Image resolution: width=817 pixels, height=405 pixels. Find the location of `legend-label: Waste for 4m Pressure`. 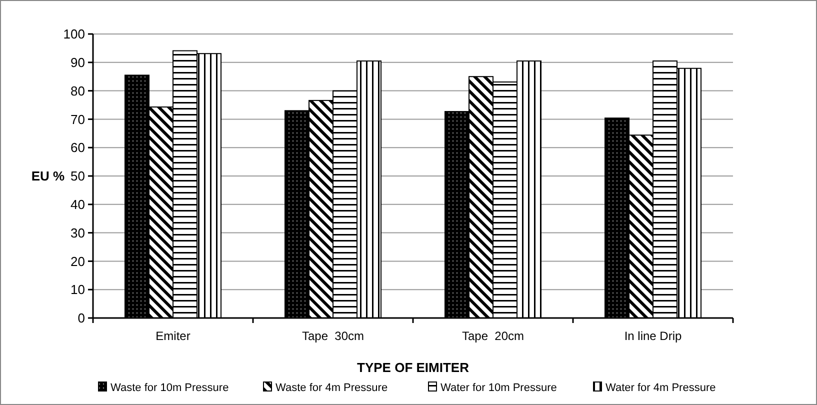

legend-label: Waste for 4m Pressure is located at coordinates (332, 388).